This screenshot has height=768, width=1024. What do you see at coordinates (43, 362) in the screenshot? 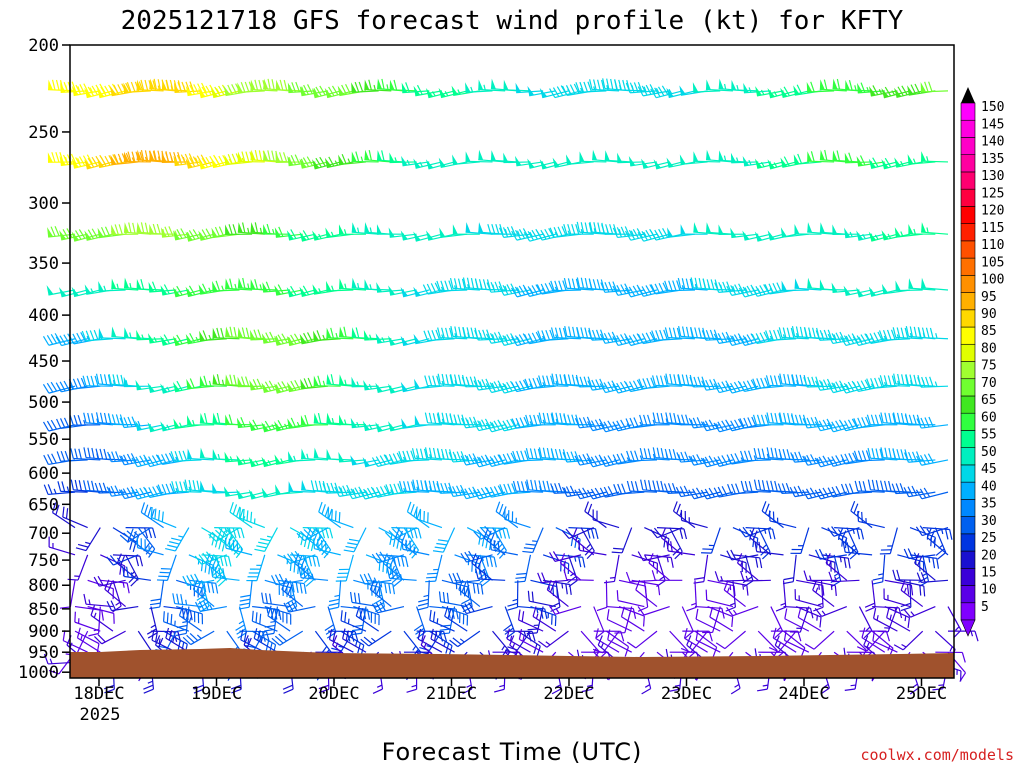
I see `y-tick-label: 450` at bounding box center [43, 362].